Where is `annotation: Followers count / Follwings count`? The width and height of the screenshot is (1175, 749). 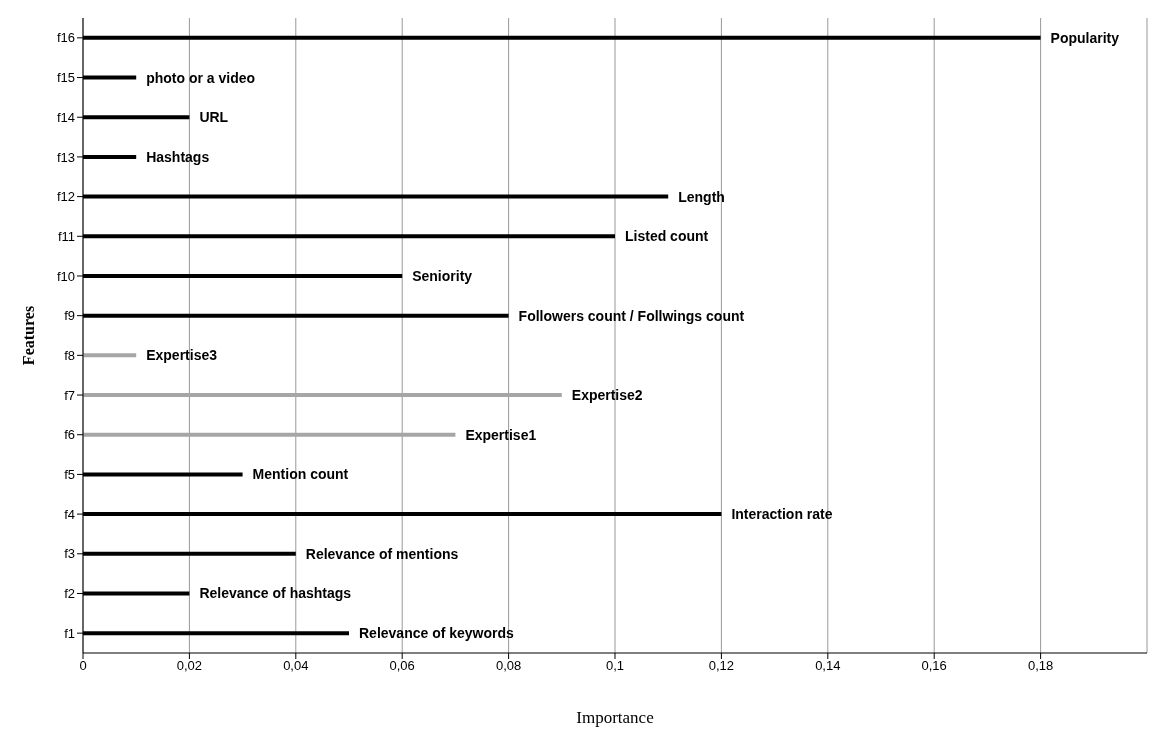 annotation: Followers count / Follwings count is located at coordinates (631, 315).